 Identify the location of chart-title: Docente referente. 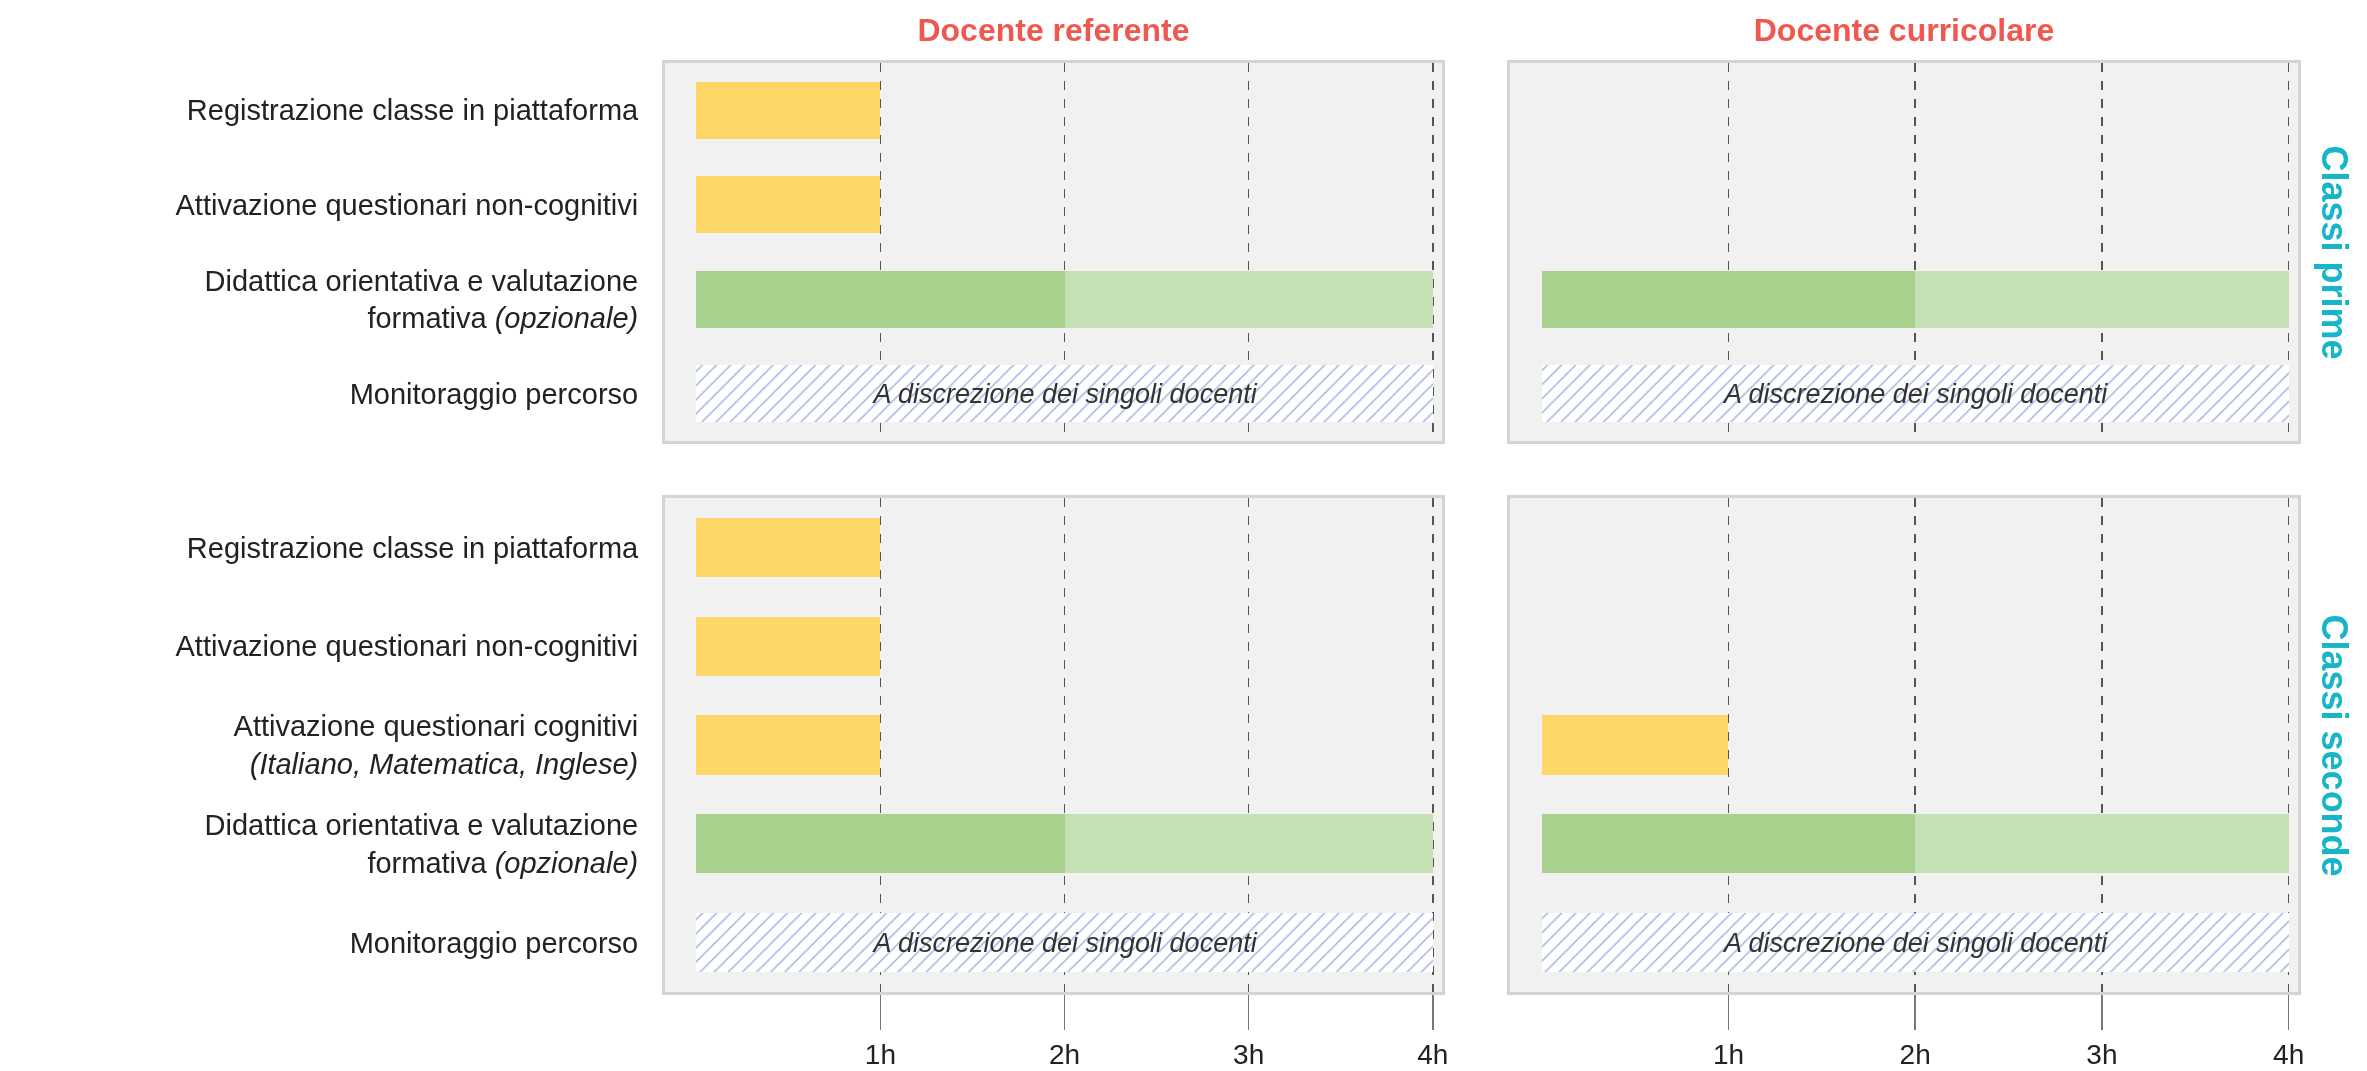
(1053, 30).